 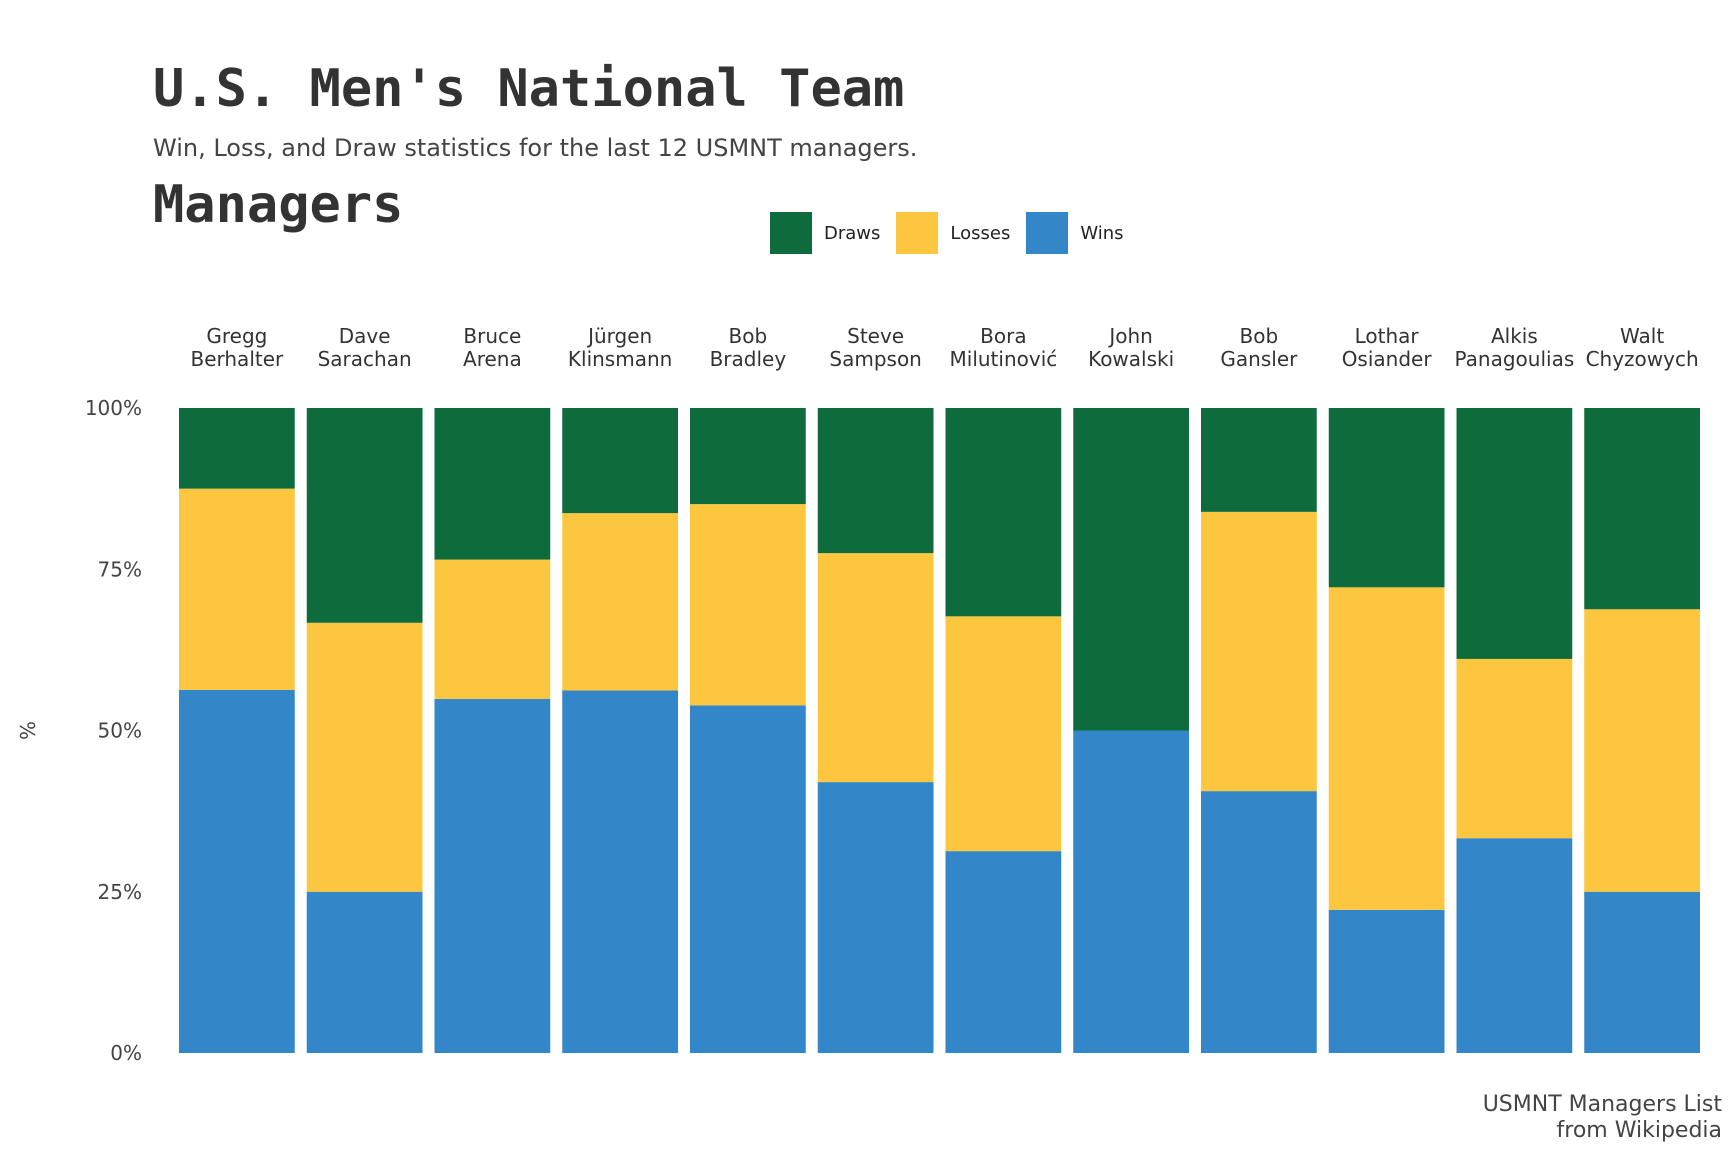 What do you see at coordinates (1102, 233) in the screenshot?
I see `legend-label-wins: Wins` at bounding box center [1102, 233].